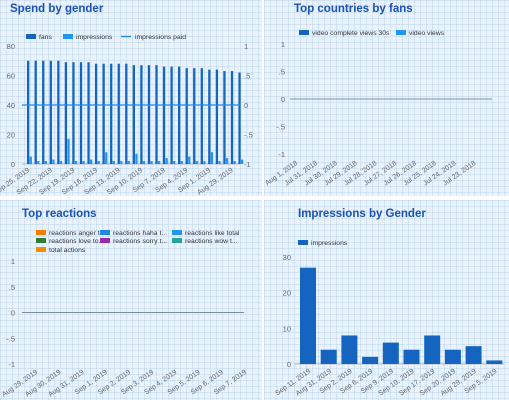 This screenshot has height=400, width=509. I want to click on y-tick-label: 40, so click(11, 105).